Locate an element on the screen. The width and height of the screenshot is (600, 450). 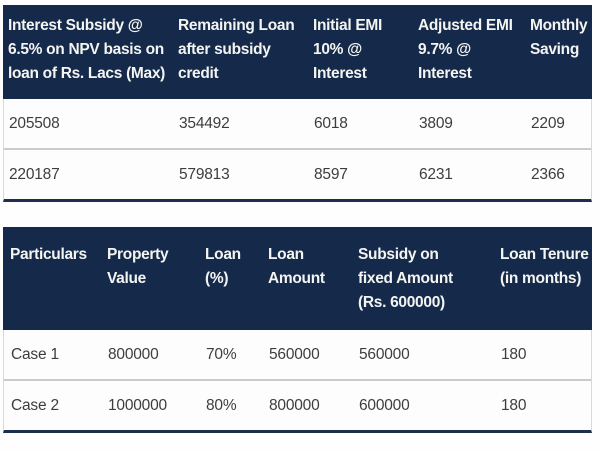
header-cell-adjusted-emi: Adjusted EMI 9.7% @ Interest is located at coordinates (465, 49).